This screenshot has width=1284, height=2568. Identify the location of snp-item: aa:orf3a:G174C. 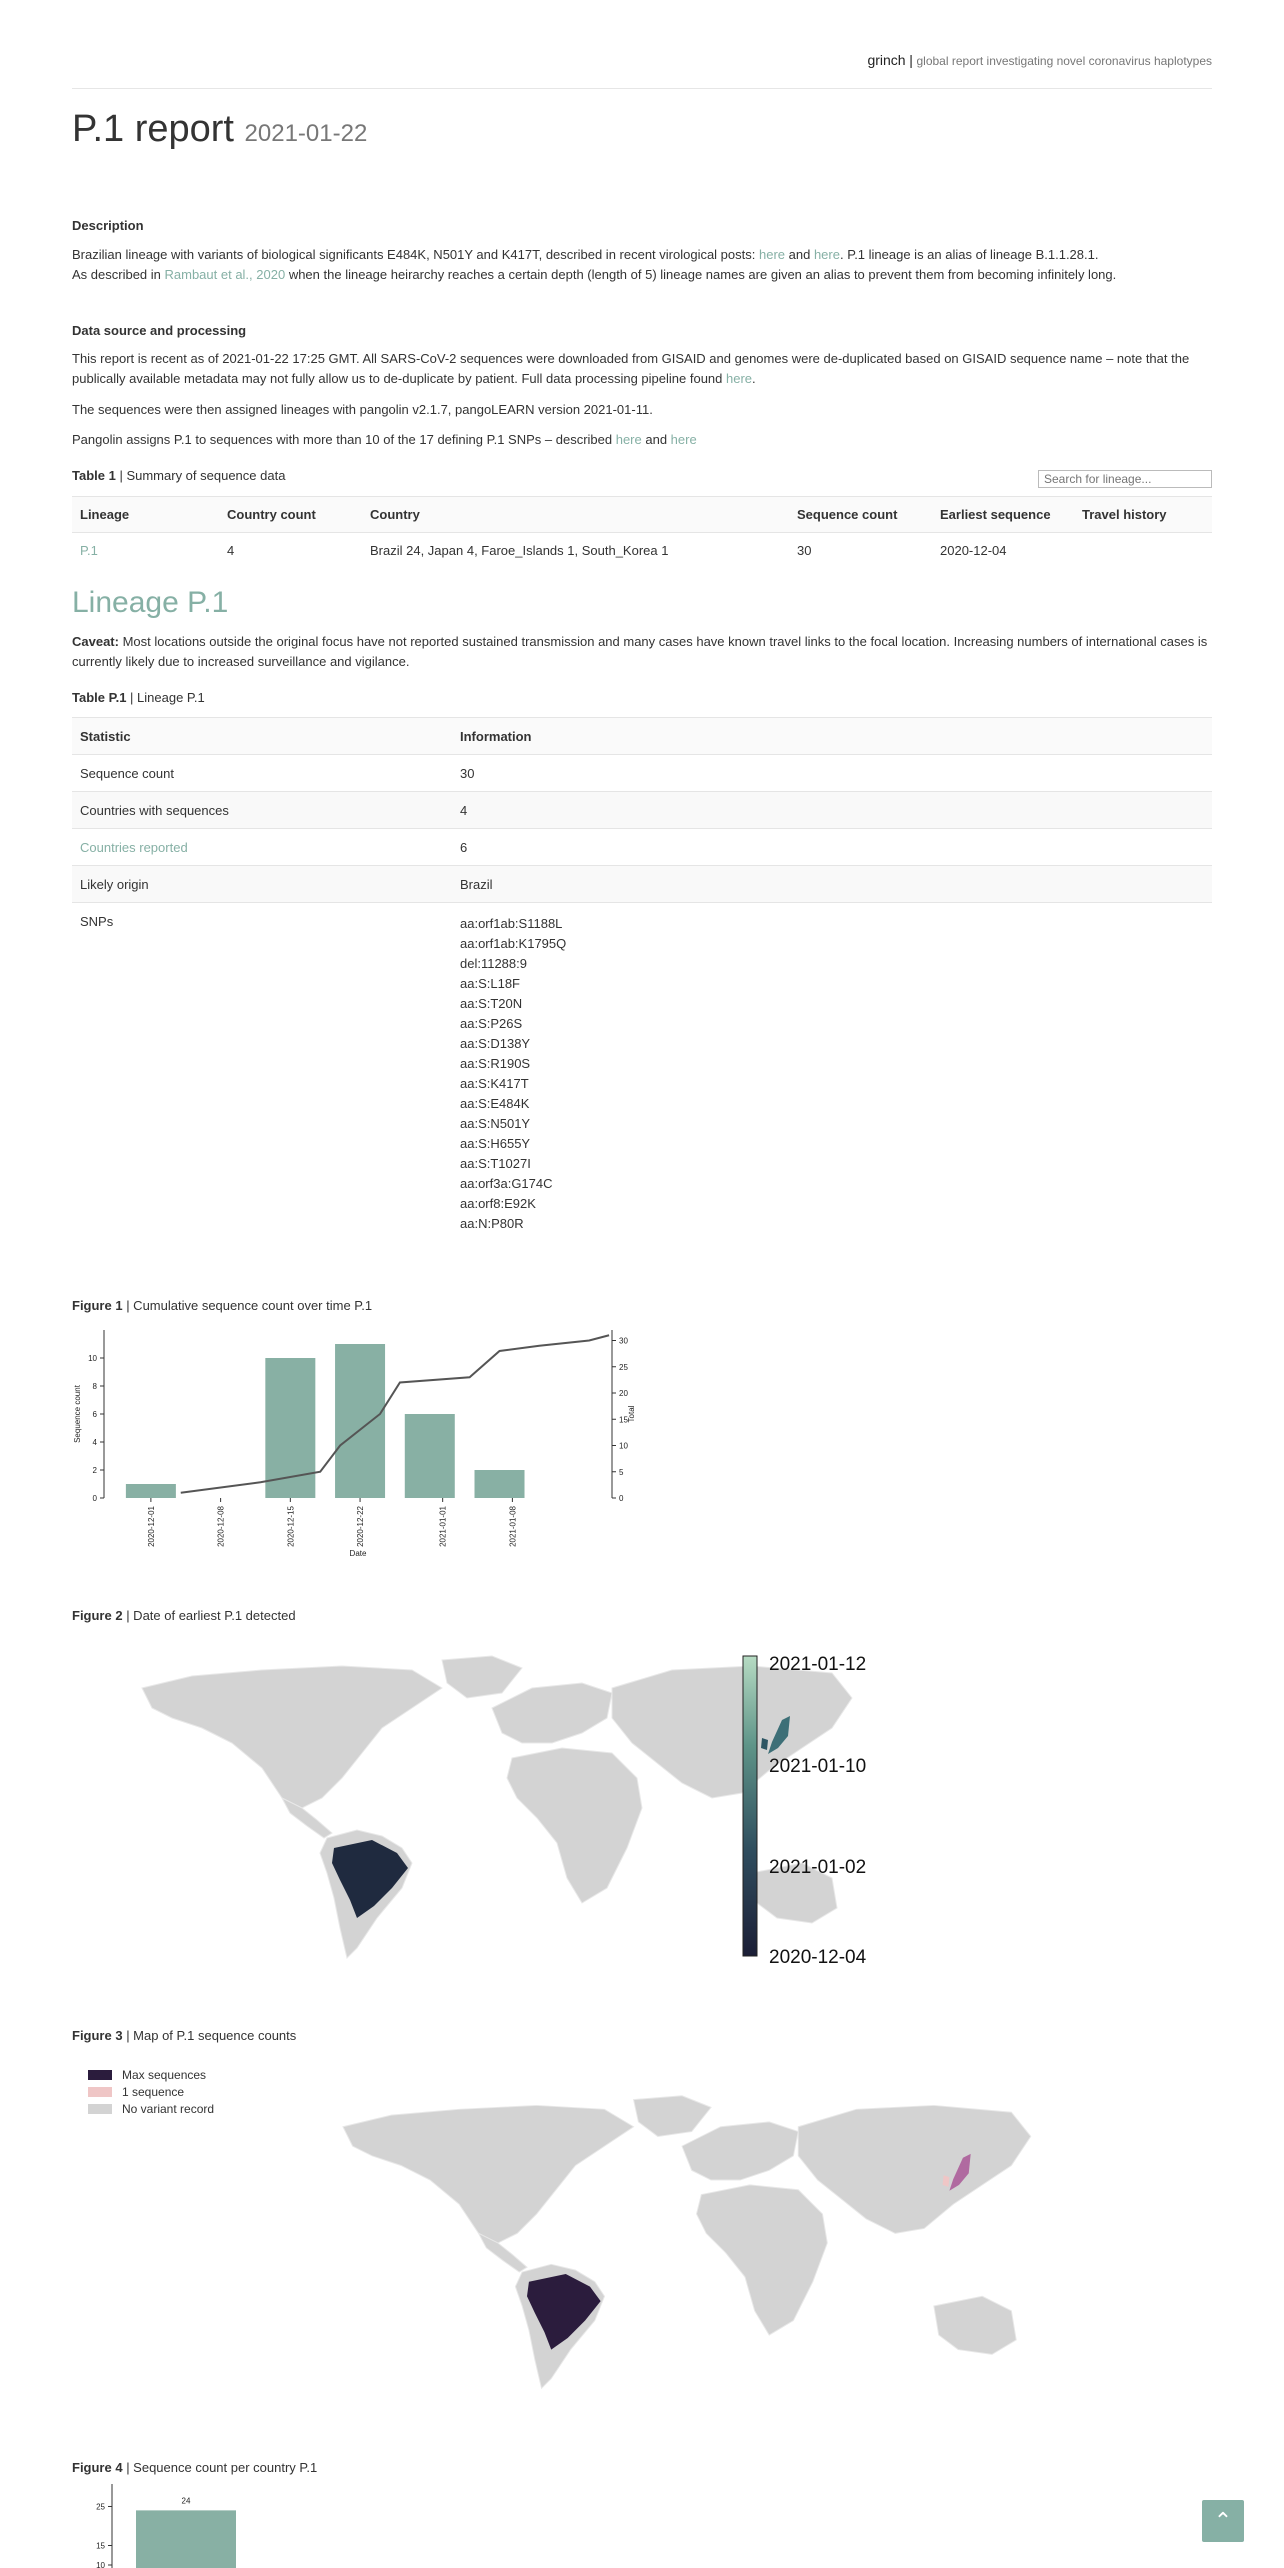
(506, 1183).